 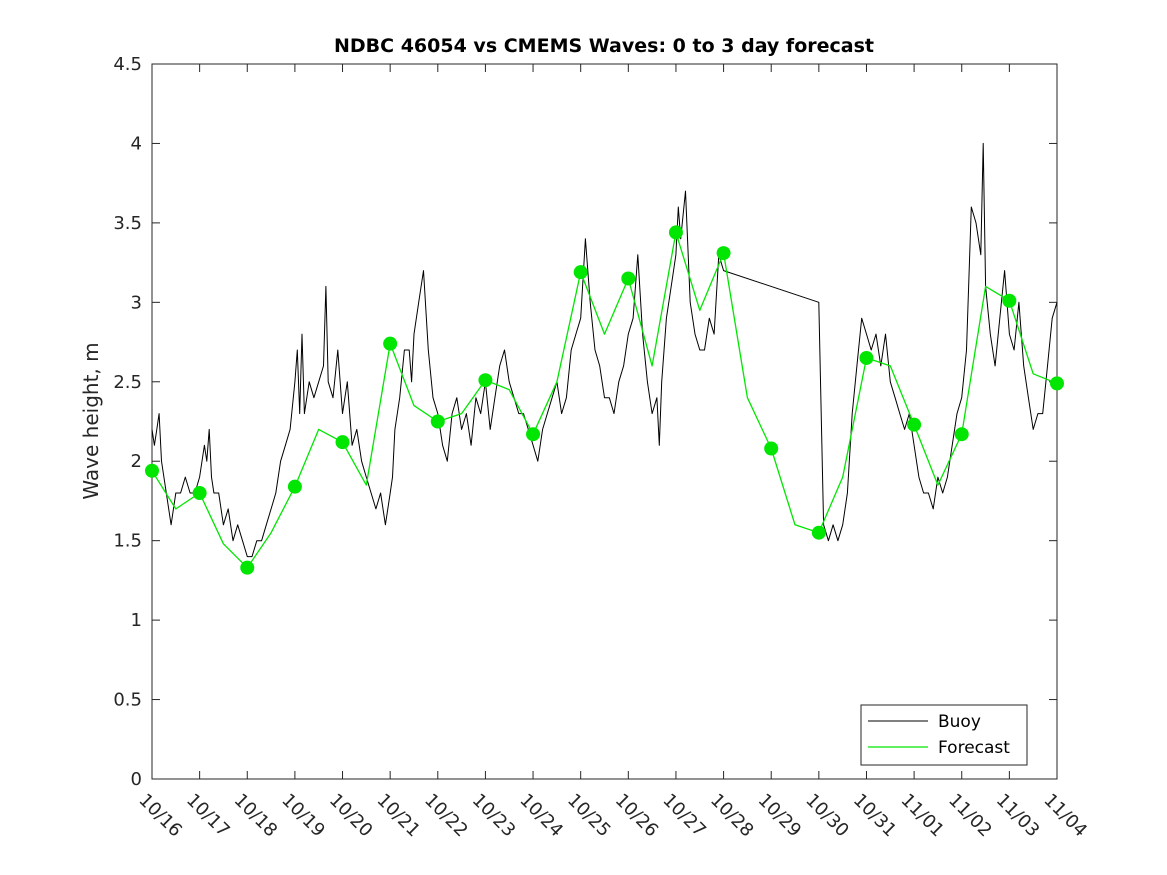 What do you see at coordinates (974, 748) in the screenshot?
I see `legend-forecast-label: Forecast` at bounding box center [974, 748].